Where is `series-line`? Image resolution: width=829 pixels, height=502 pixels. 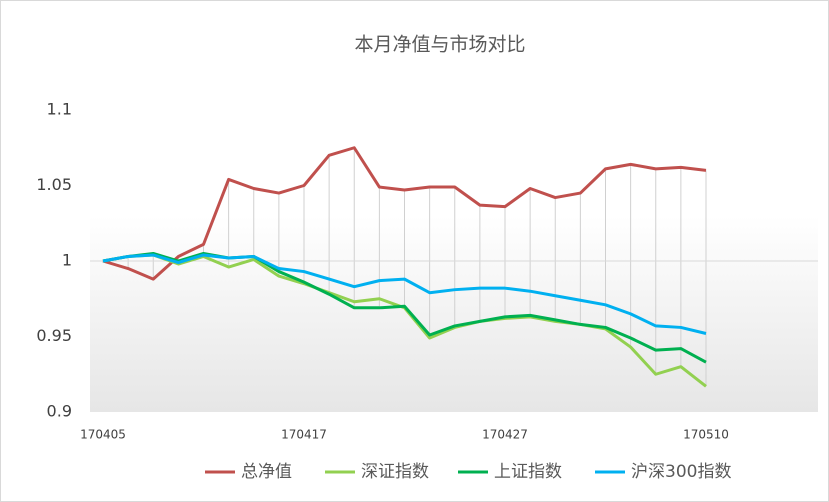 series-line is located at coordinates (404, 294).